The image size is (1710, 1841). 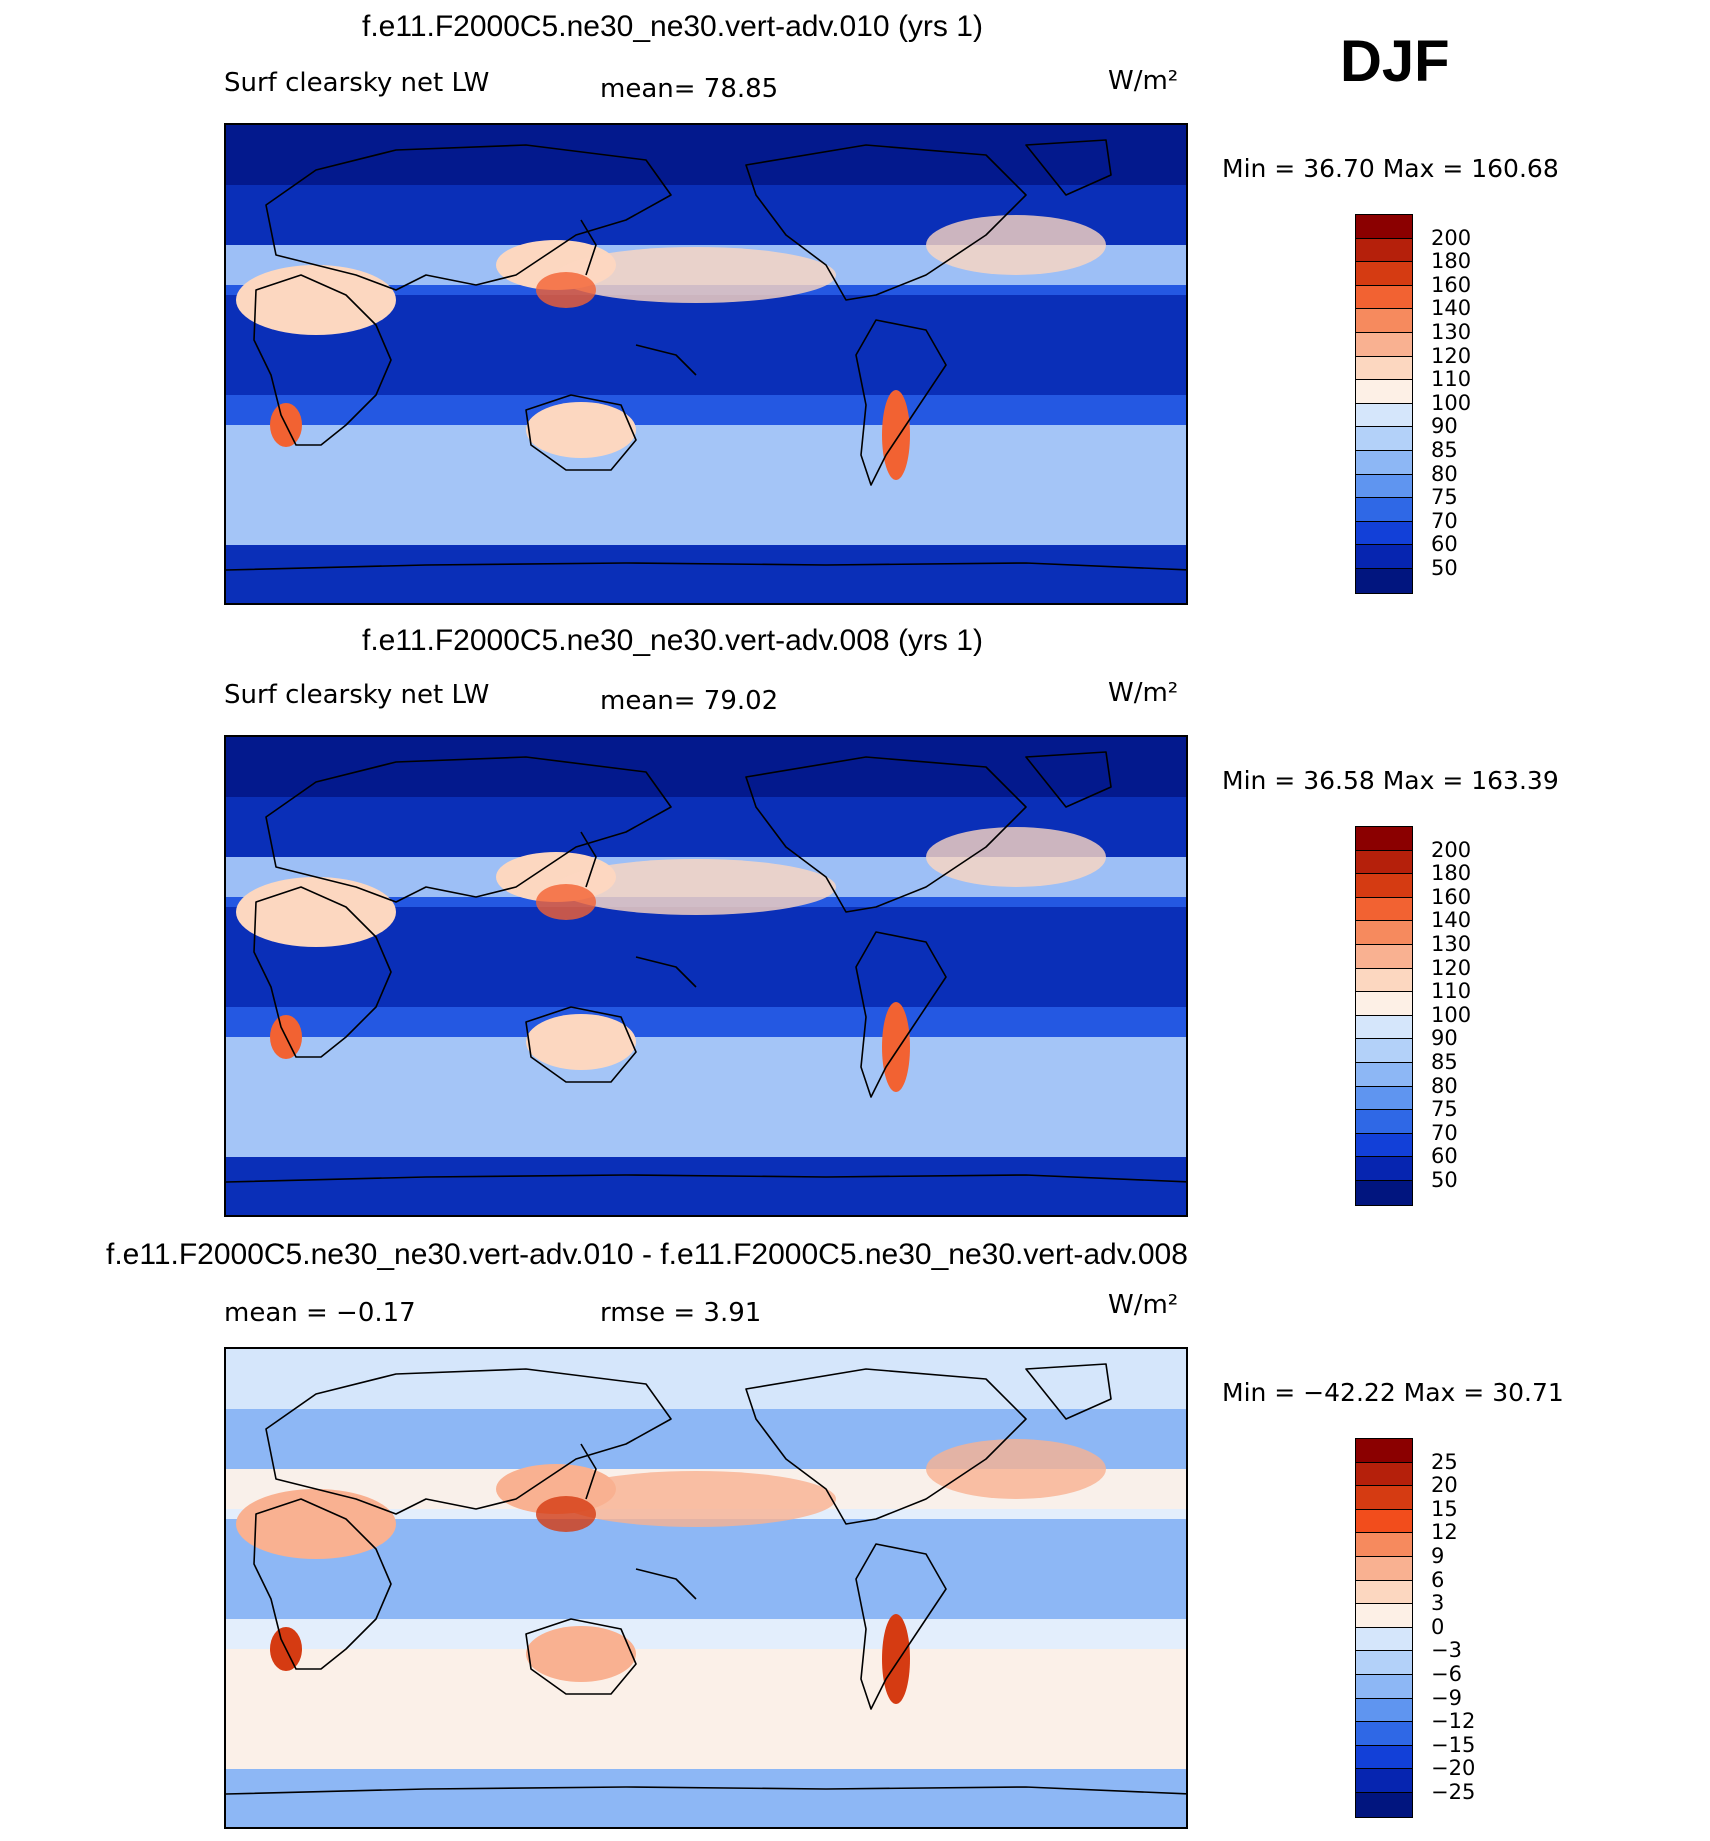 I want to click on map-field, so click(x=706, y=364).